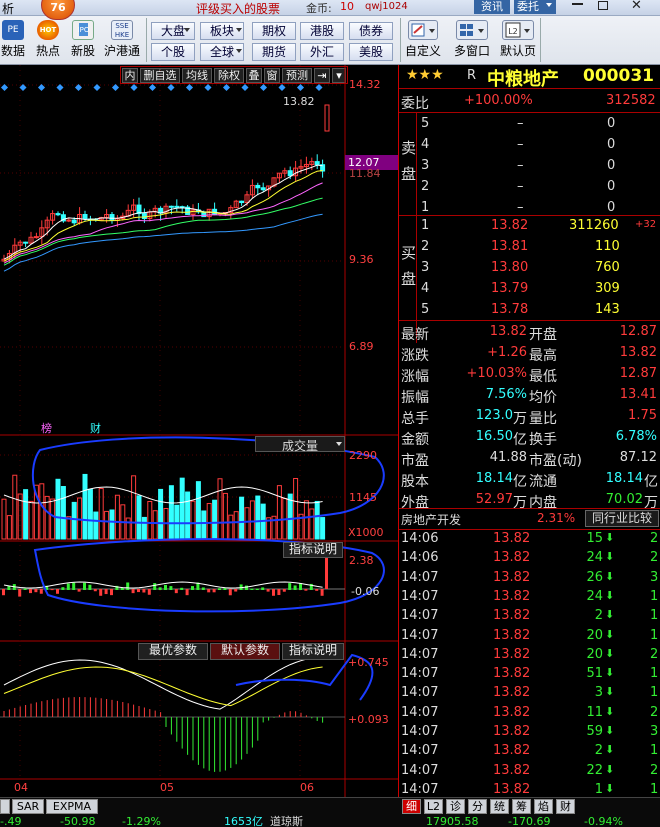 The width and height of the screenshot is (660, 827). I want to click on tab-ex-rights: 除权, so click(229, 75).